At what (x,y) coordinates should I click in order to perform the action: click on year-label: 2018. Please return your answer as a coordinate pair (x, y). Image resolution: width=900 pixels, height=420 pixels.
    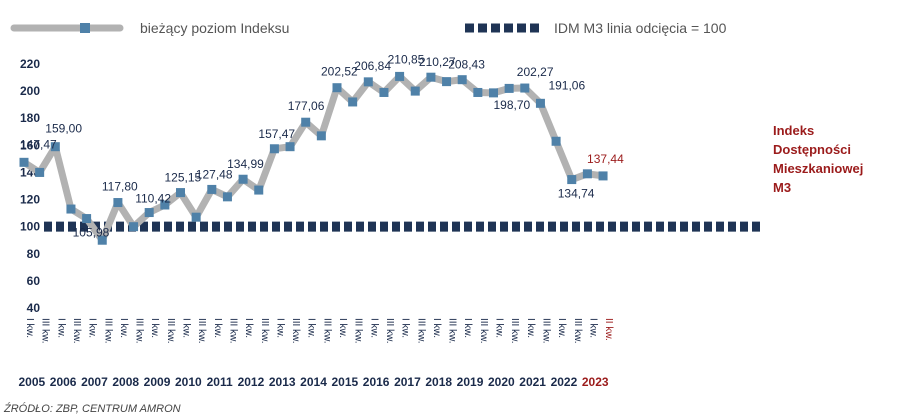
    Looking at the image, I should click on (438, 382).